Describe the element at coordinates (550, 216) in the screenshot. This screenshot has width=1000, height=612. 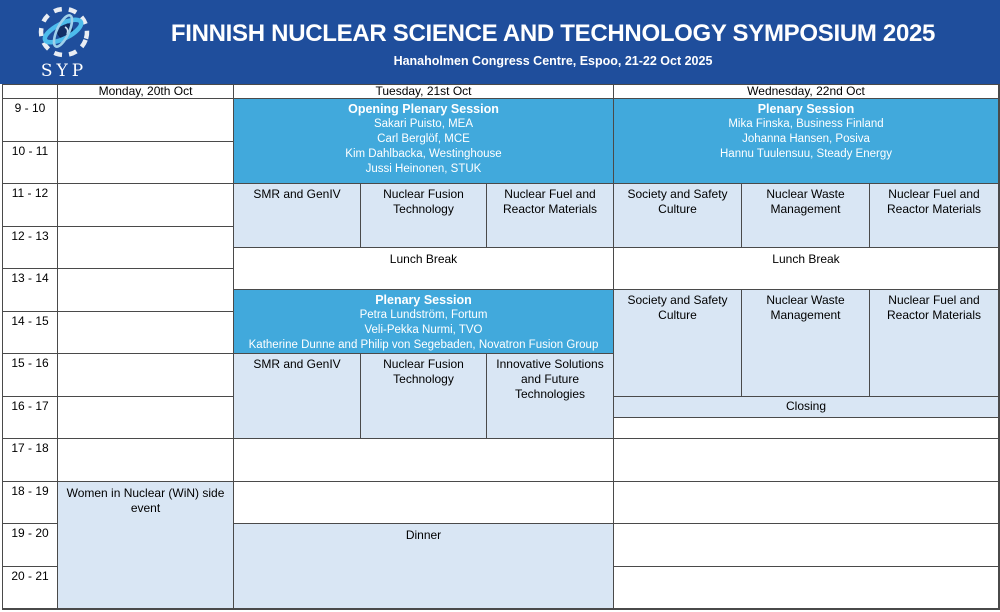
I see `tuesday-morning-session-cell: Nuclear Fuel and Reactor Materials` at that location.